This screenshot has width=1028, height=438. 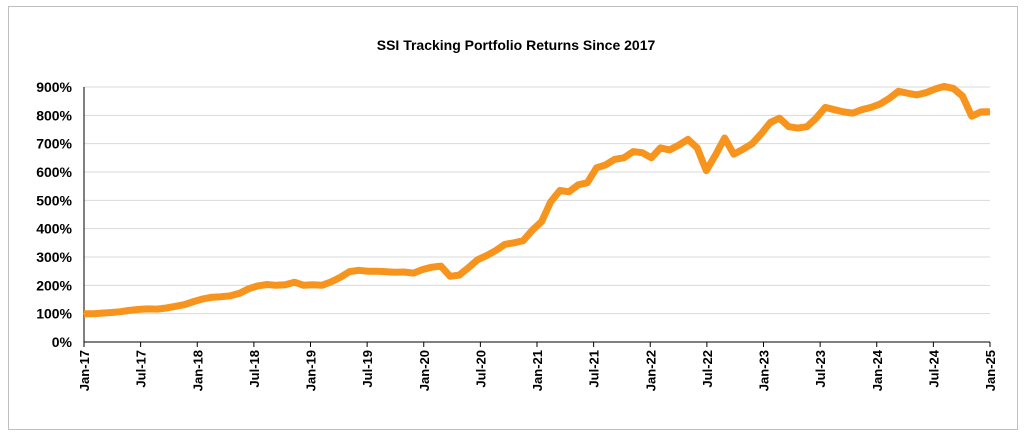 What do you see at coordinates (480, 369) in the screenshot?
I see `x-tick-label: Jul-20` at bounding box center [480, 369].